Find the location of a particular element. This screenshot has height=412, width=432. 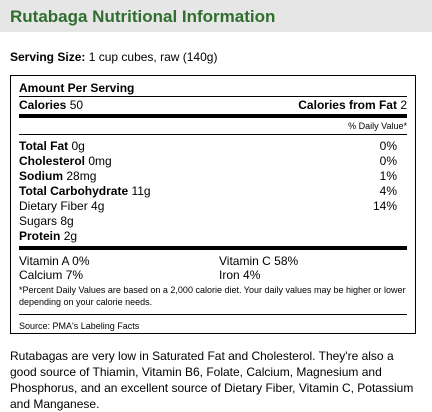

vitamin: Vitamin A 0% is located at coordinates (119, 261).